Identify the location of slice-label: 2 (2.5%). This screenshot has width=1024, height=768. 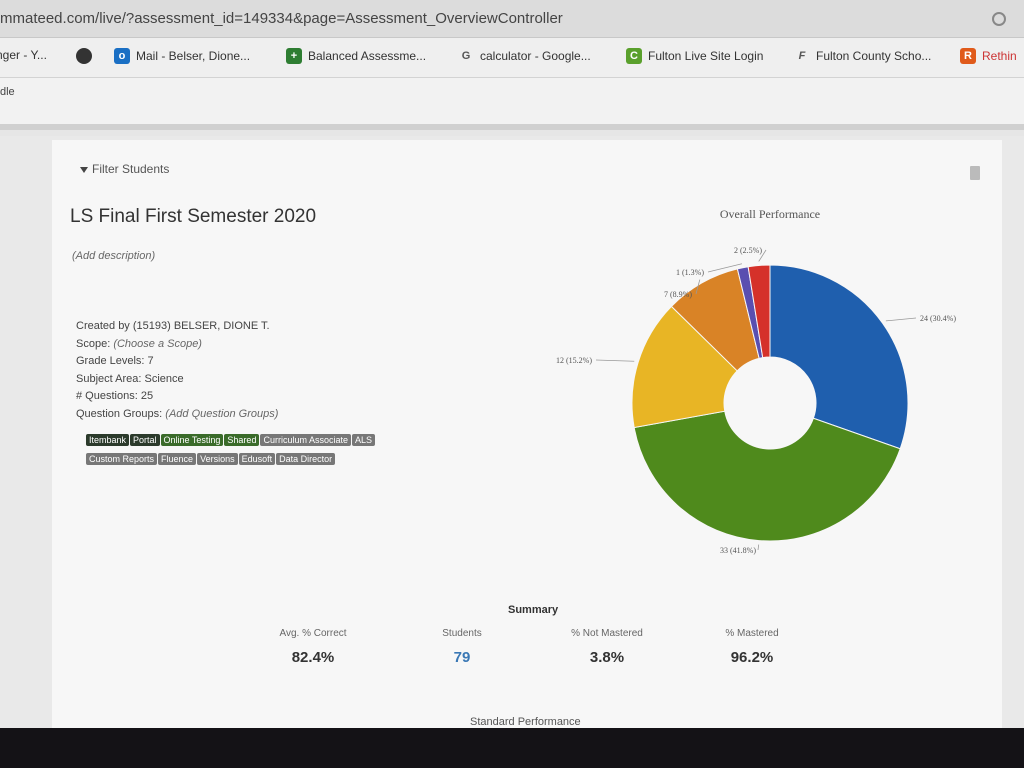
(748, 250).